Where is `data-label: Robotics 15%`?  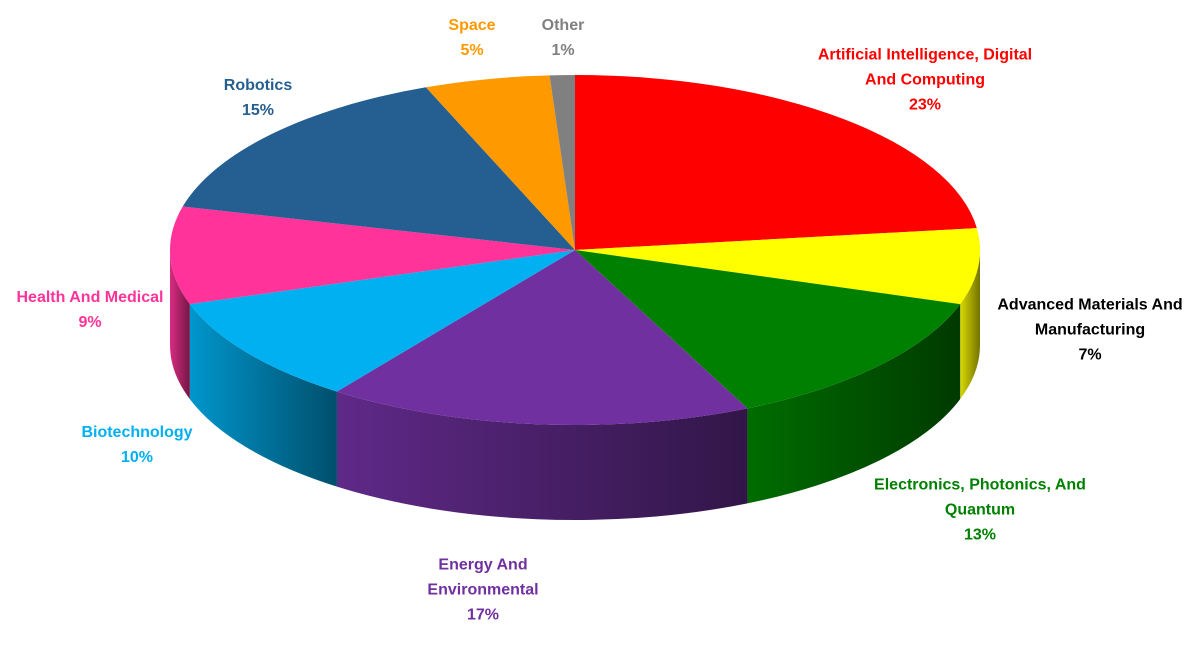
data-label: Robotics 15% is located at coordinates (258, 98).